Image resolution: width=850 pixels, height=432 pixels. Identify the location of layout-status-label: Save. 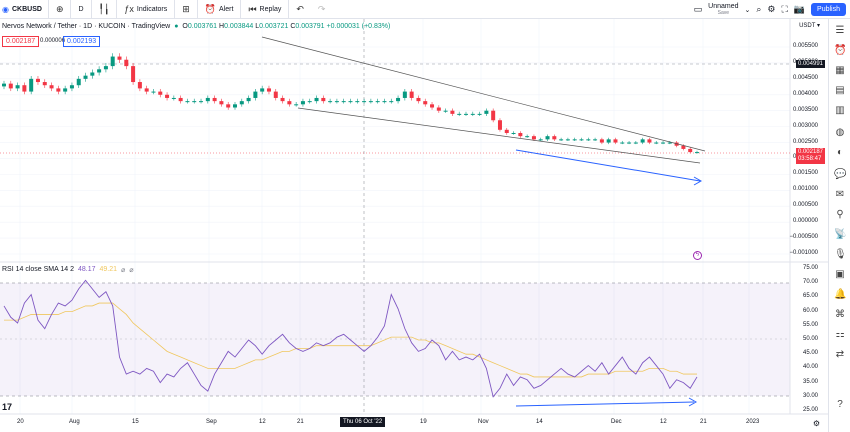
(723, 12).